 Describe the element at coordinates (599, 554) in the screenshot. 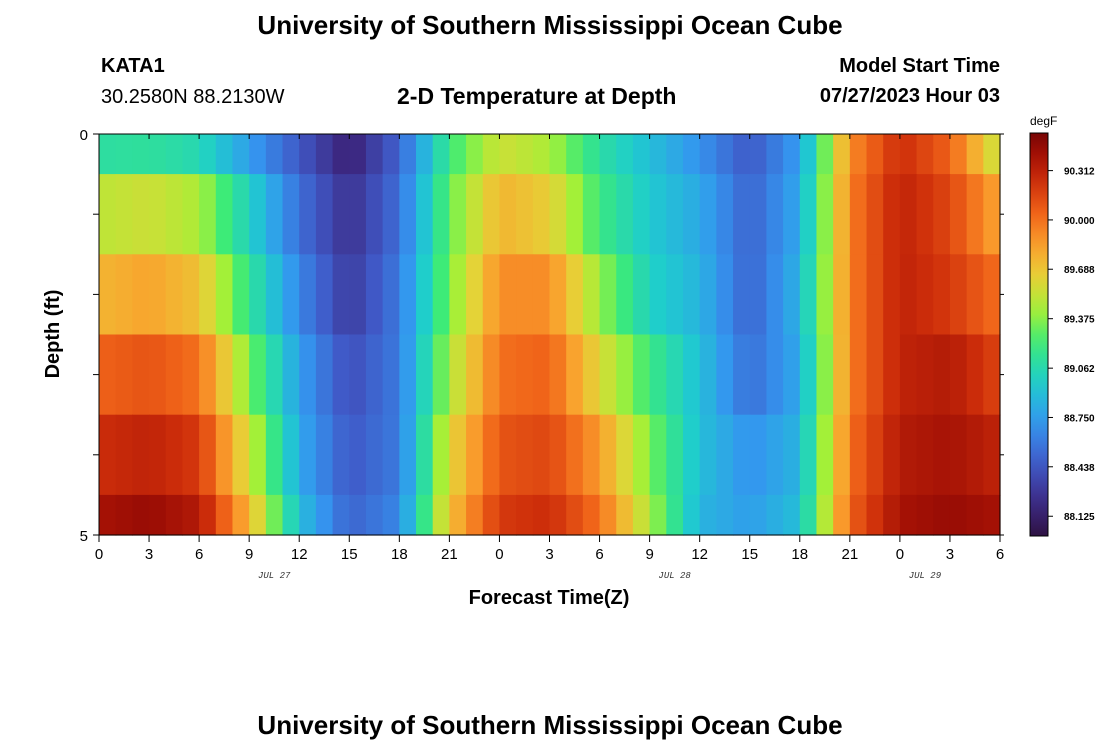

I see `x-tick-label: 6` at that location.